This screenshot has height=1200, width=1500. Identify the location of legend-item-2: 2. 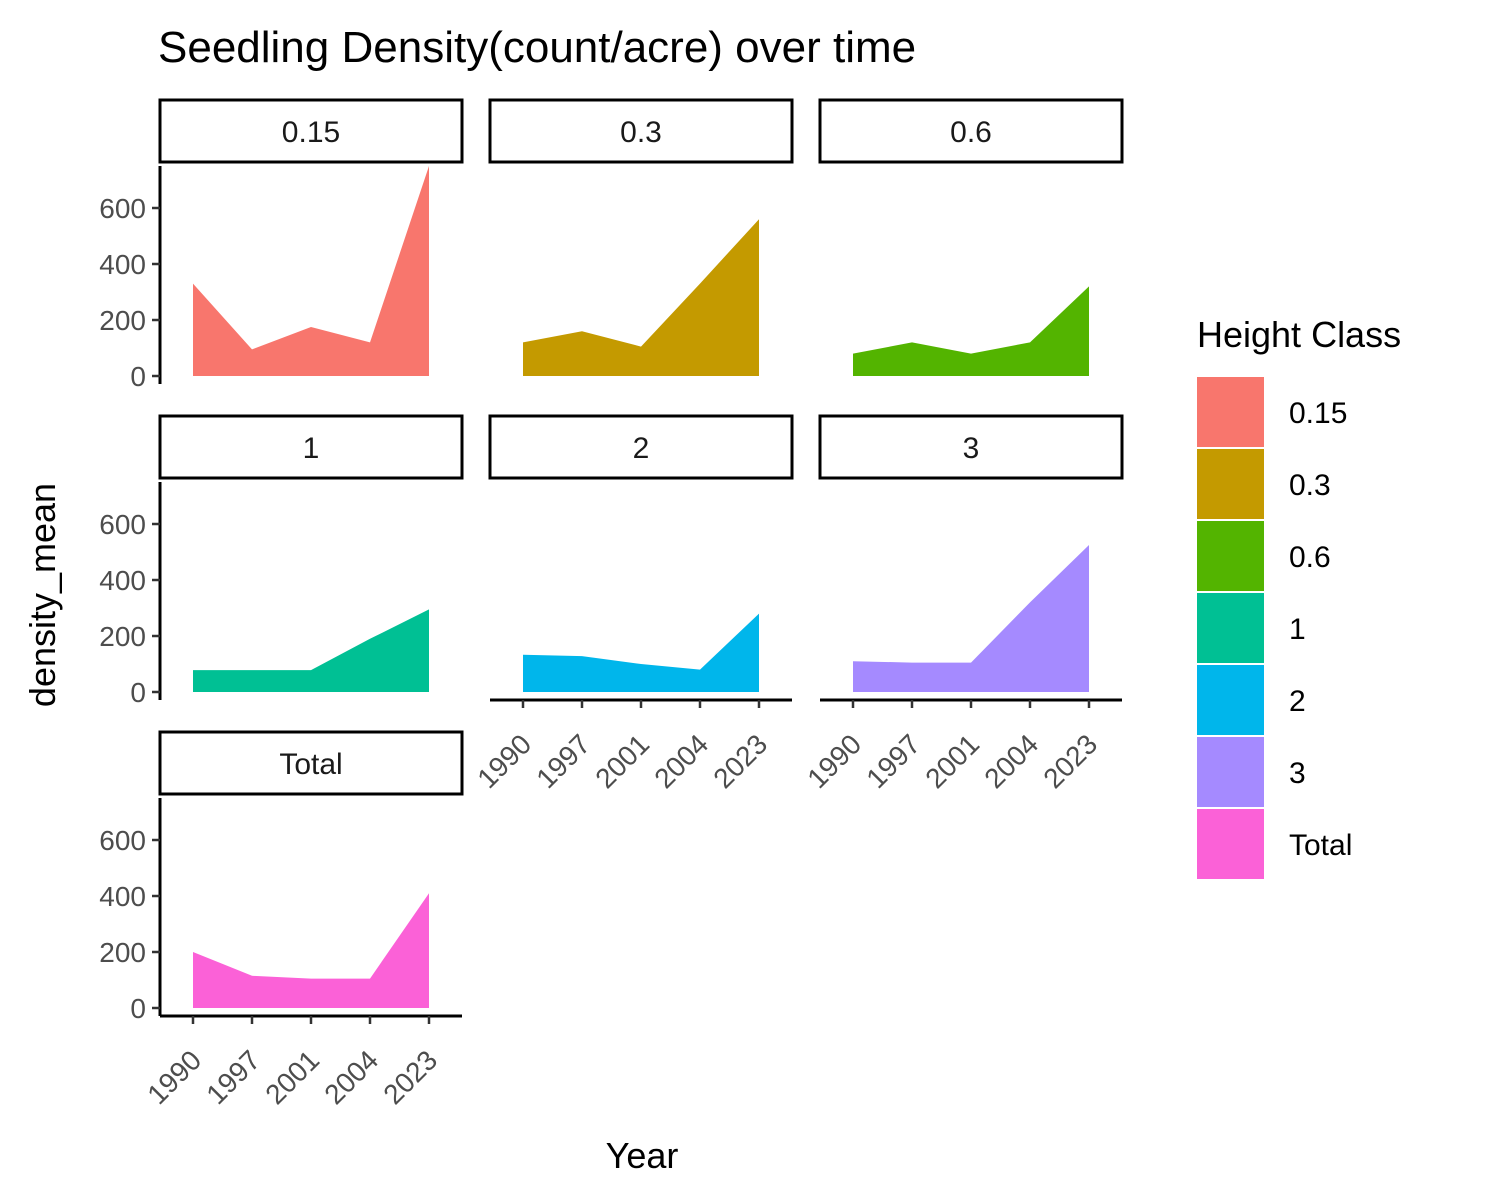
(1251, 700).